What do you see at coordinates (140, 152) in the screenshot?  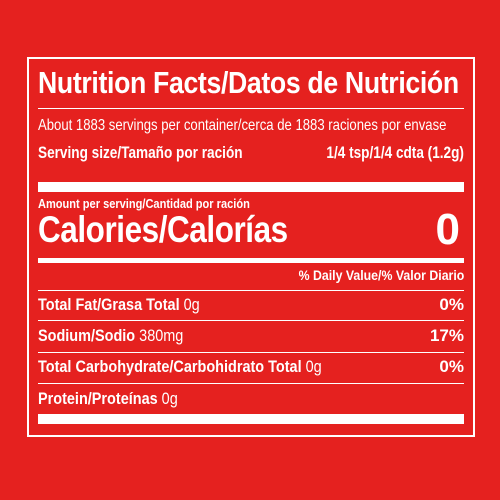 I see `serving-size-label: Serving size/Tamaño por ración` at bounding box center [140, 152].